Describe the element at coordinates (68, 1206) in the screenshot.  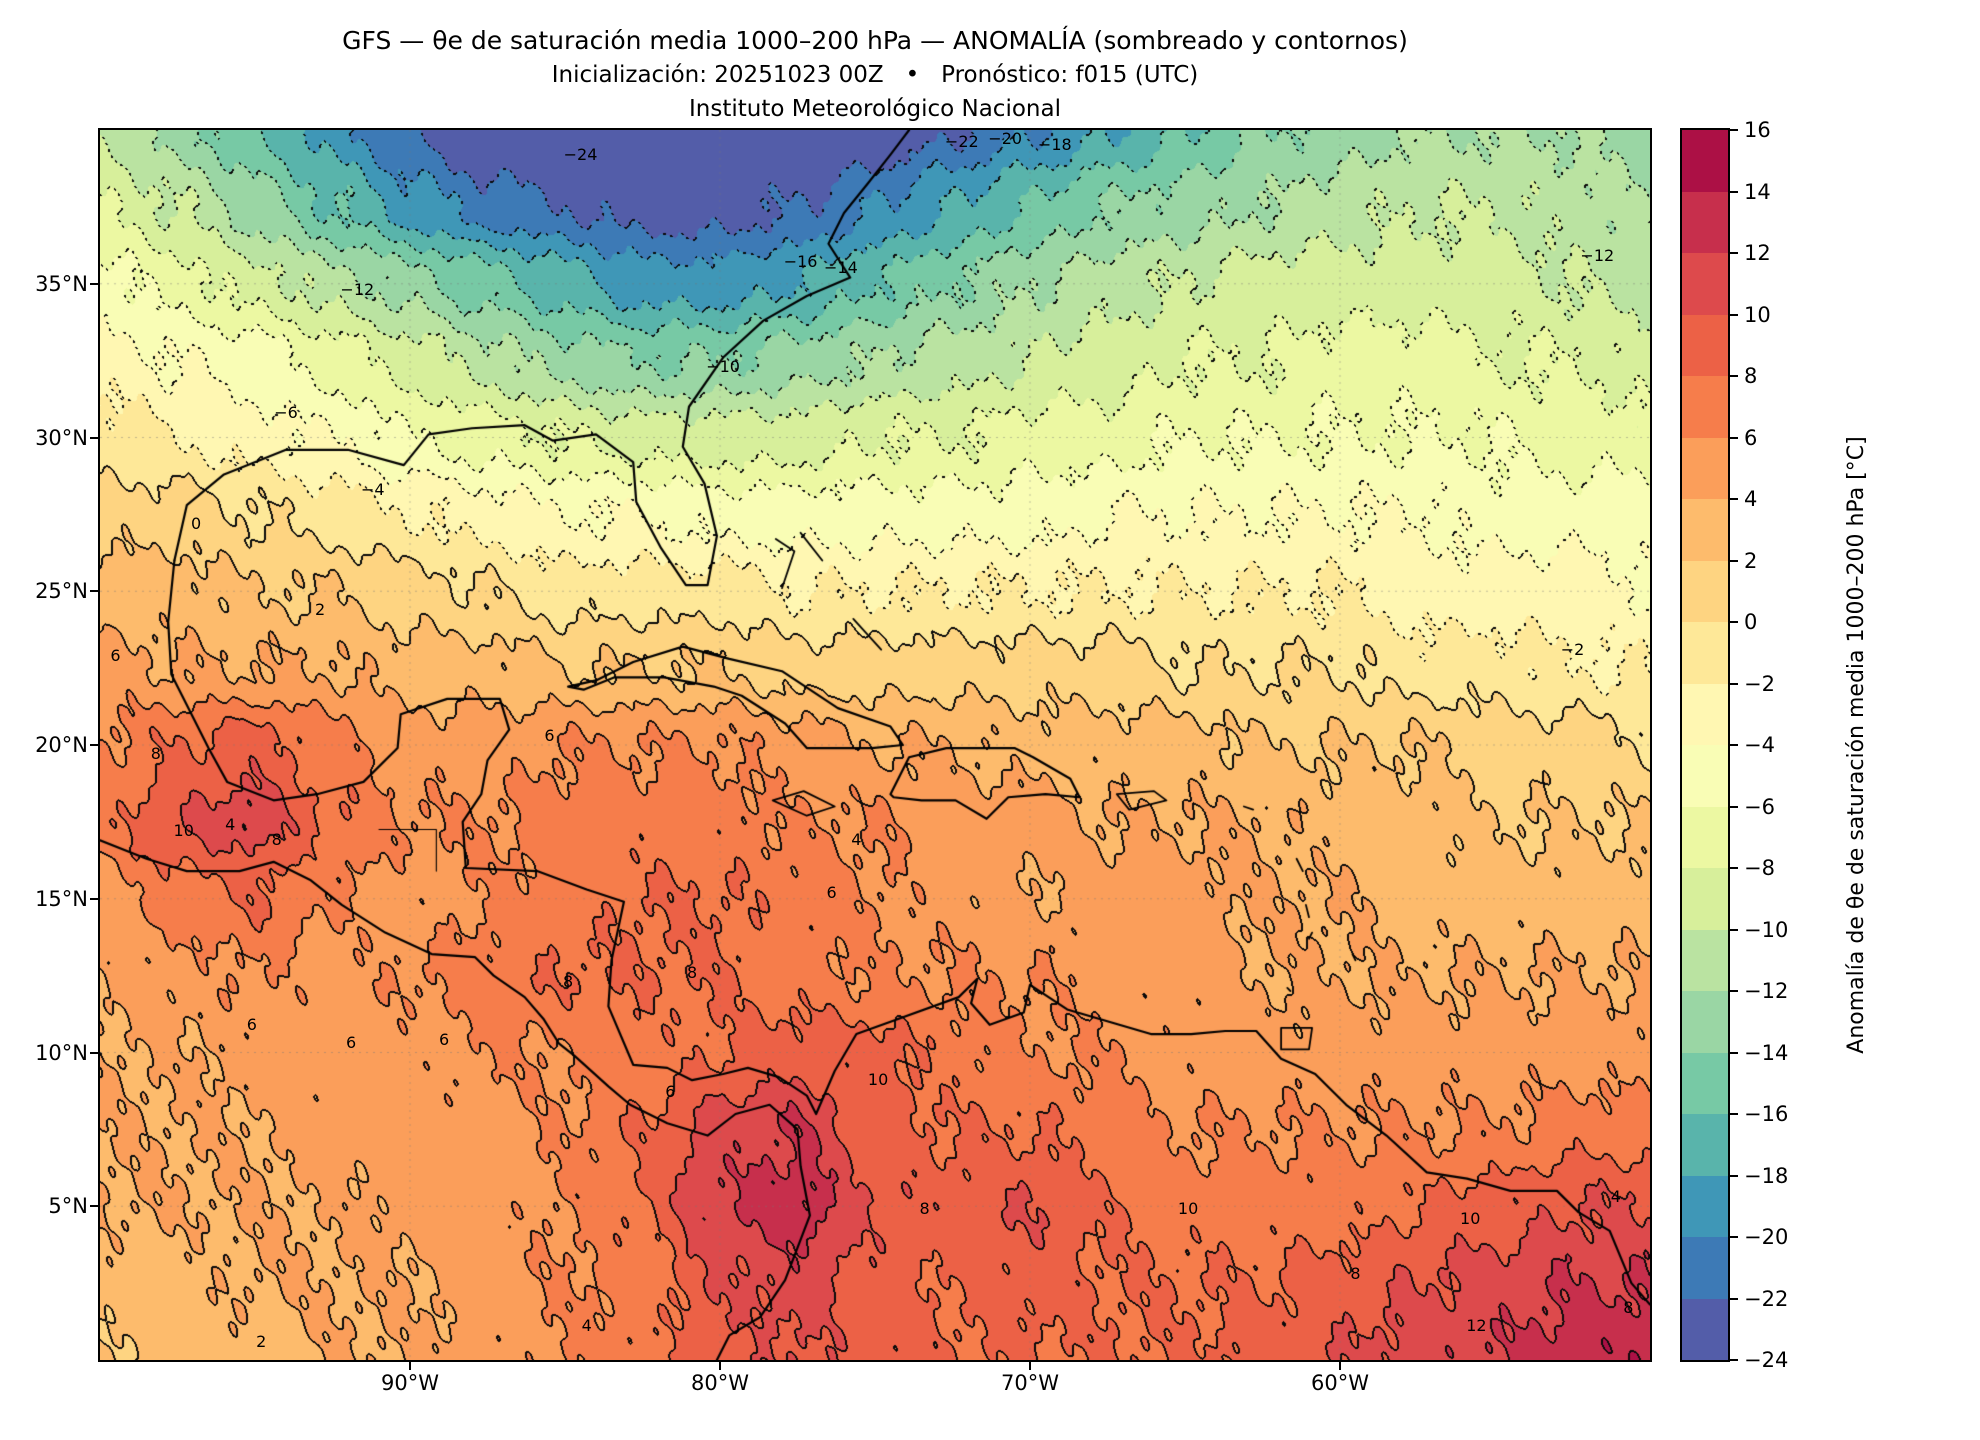
I see `y-tick-label: 5°N` at that location.